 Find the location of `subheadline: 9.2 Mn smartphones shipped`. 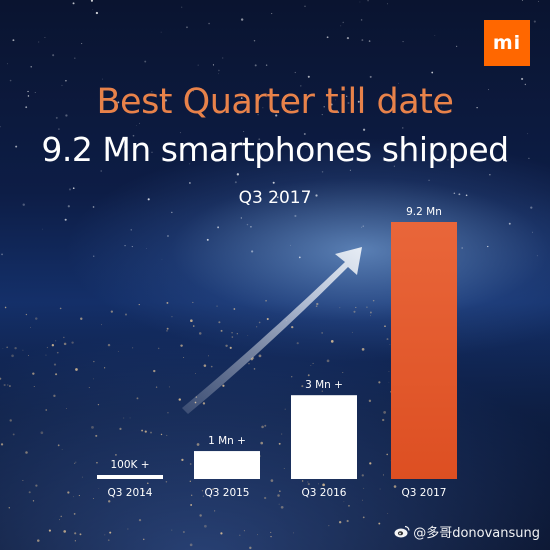

subheadline: 9.2 Mn smartphones shipped is located at coordinates (275, 149).